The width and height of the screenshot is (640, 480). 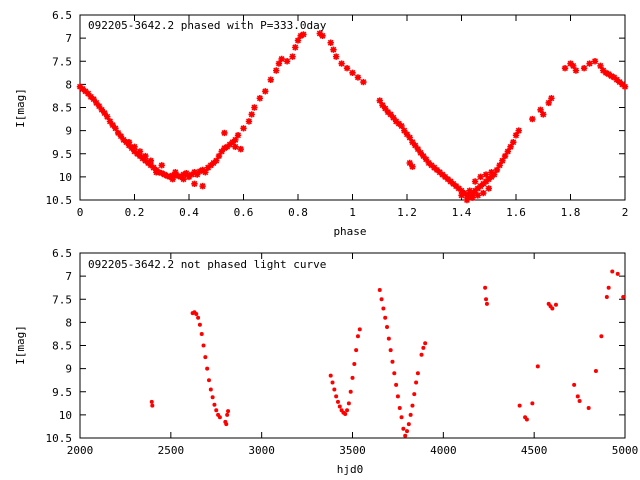 What do you see at coordinates (407, 212) in the screenshot?
I see `x-tick-label: 1.2` at bounding box center [407, 212].